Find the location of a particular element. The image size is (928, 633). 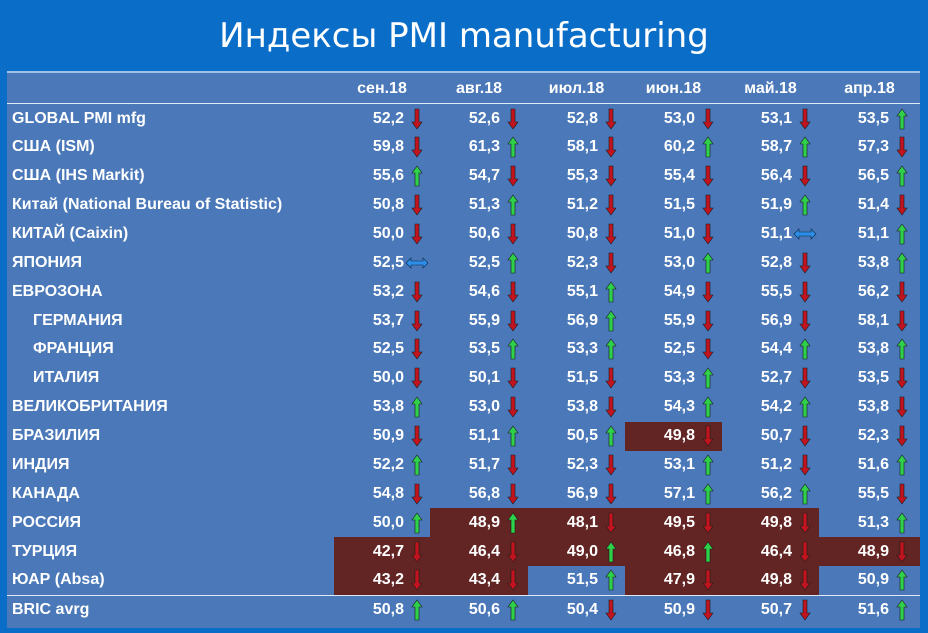

value-cell: 43,4 is located at coordinates (479, 581).